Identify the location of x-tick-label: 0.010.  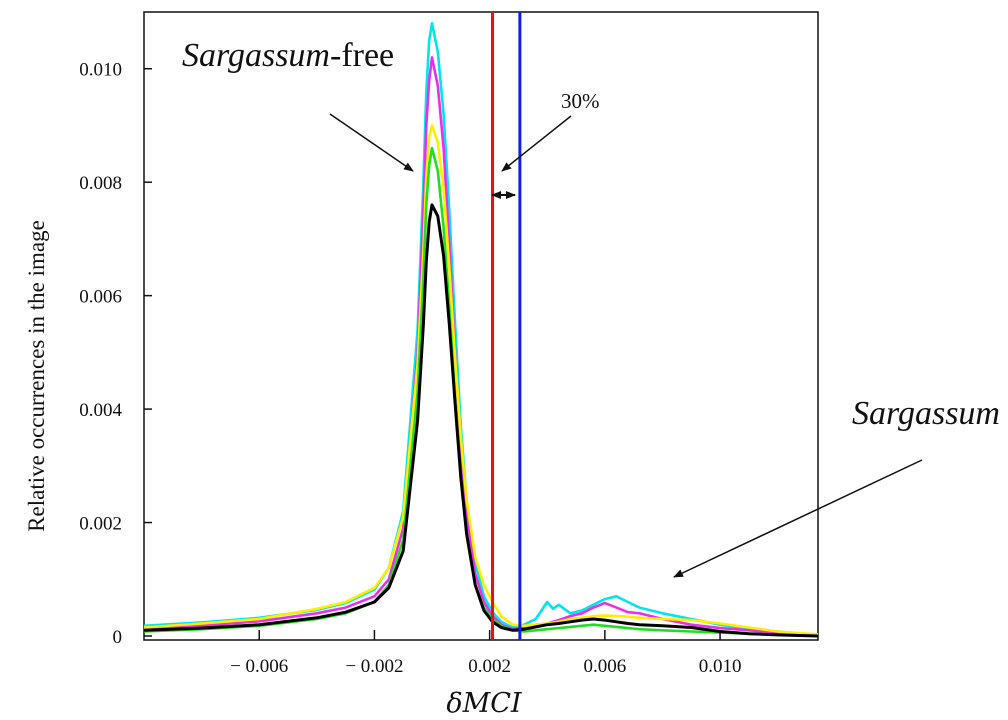
(720, 666).